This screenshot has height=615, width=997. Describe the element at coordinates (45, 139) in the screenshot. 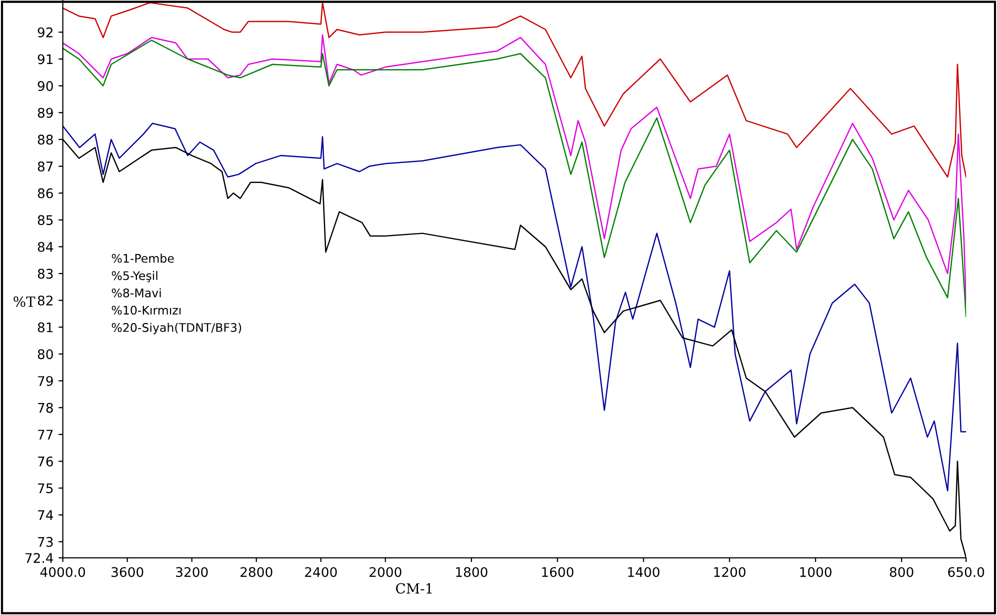

I see `y-tick-label: 88` at that location.